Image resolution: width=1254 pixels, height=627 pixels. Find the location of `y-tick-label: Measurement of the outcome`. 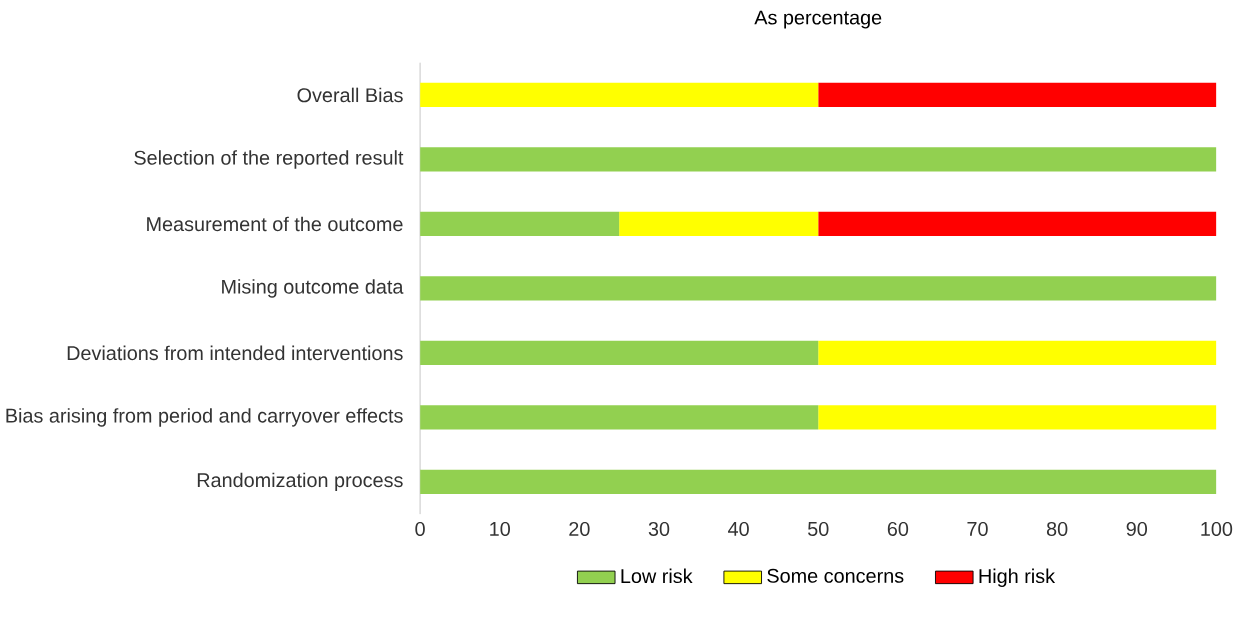

y-tick-label: Measurement of the outcome is located at coordinates (275, 224).